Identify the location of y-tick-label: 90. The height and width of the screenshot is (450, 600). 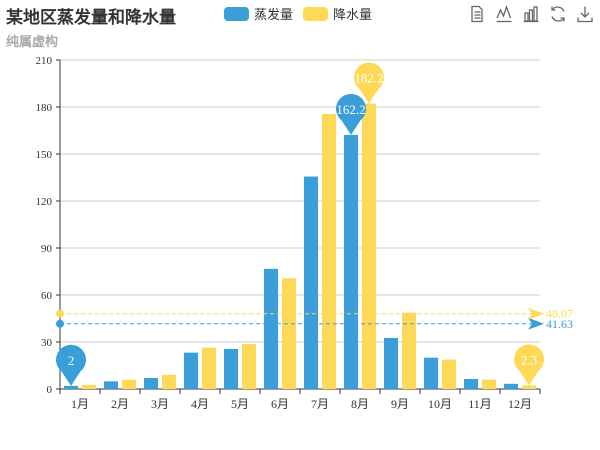
(47, 249).